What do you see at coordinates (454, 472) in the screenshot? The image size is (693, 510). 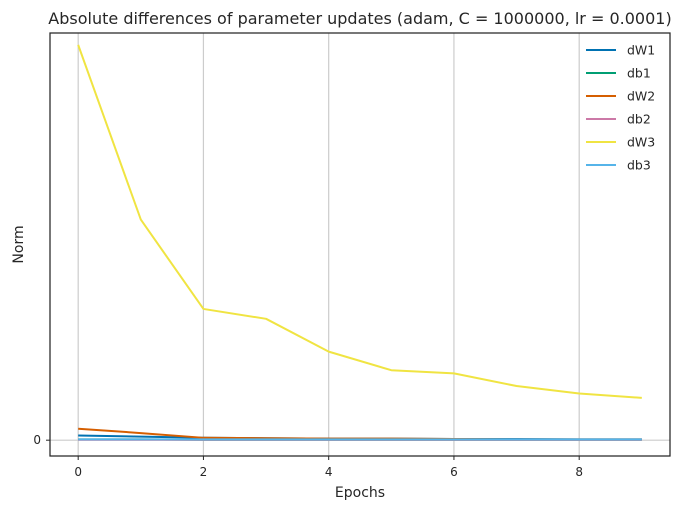 I see `x-tick-label: 6` at bounding box center [454, 472].